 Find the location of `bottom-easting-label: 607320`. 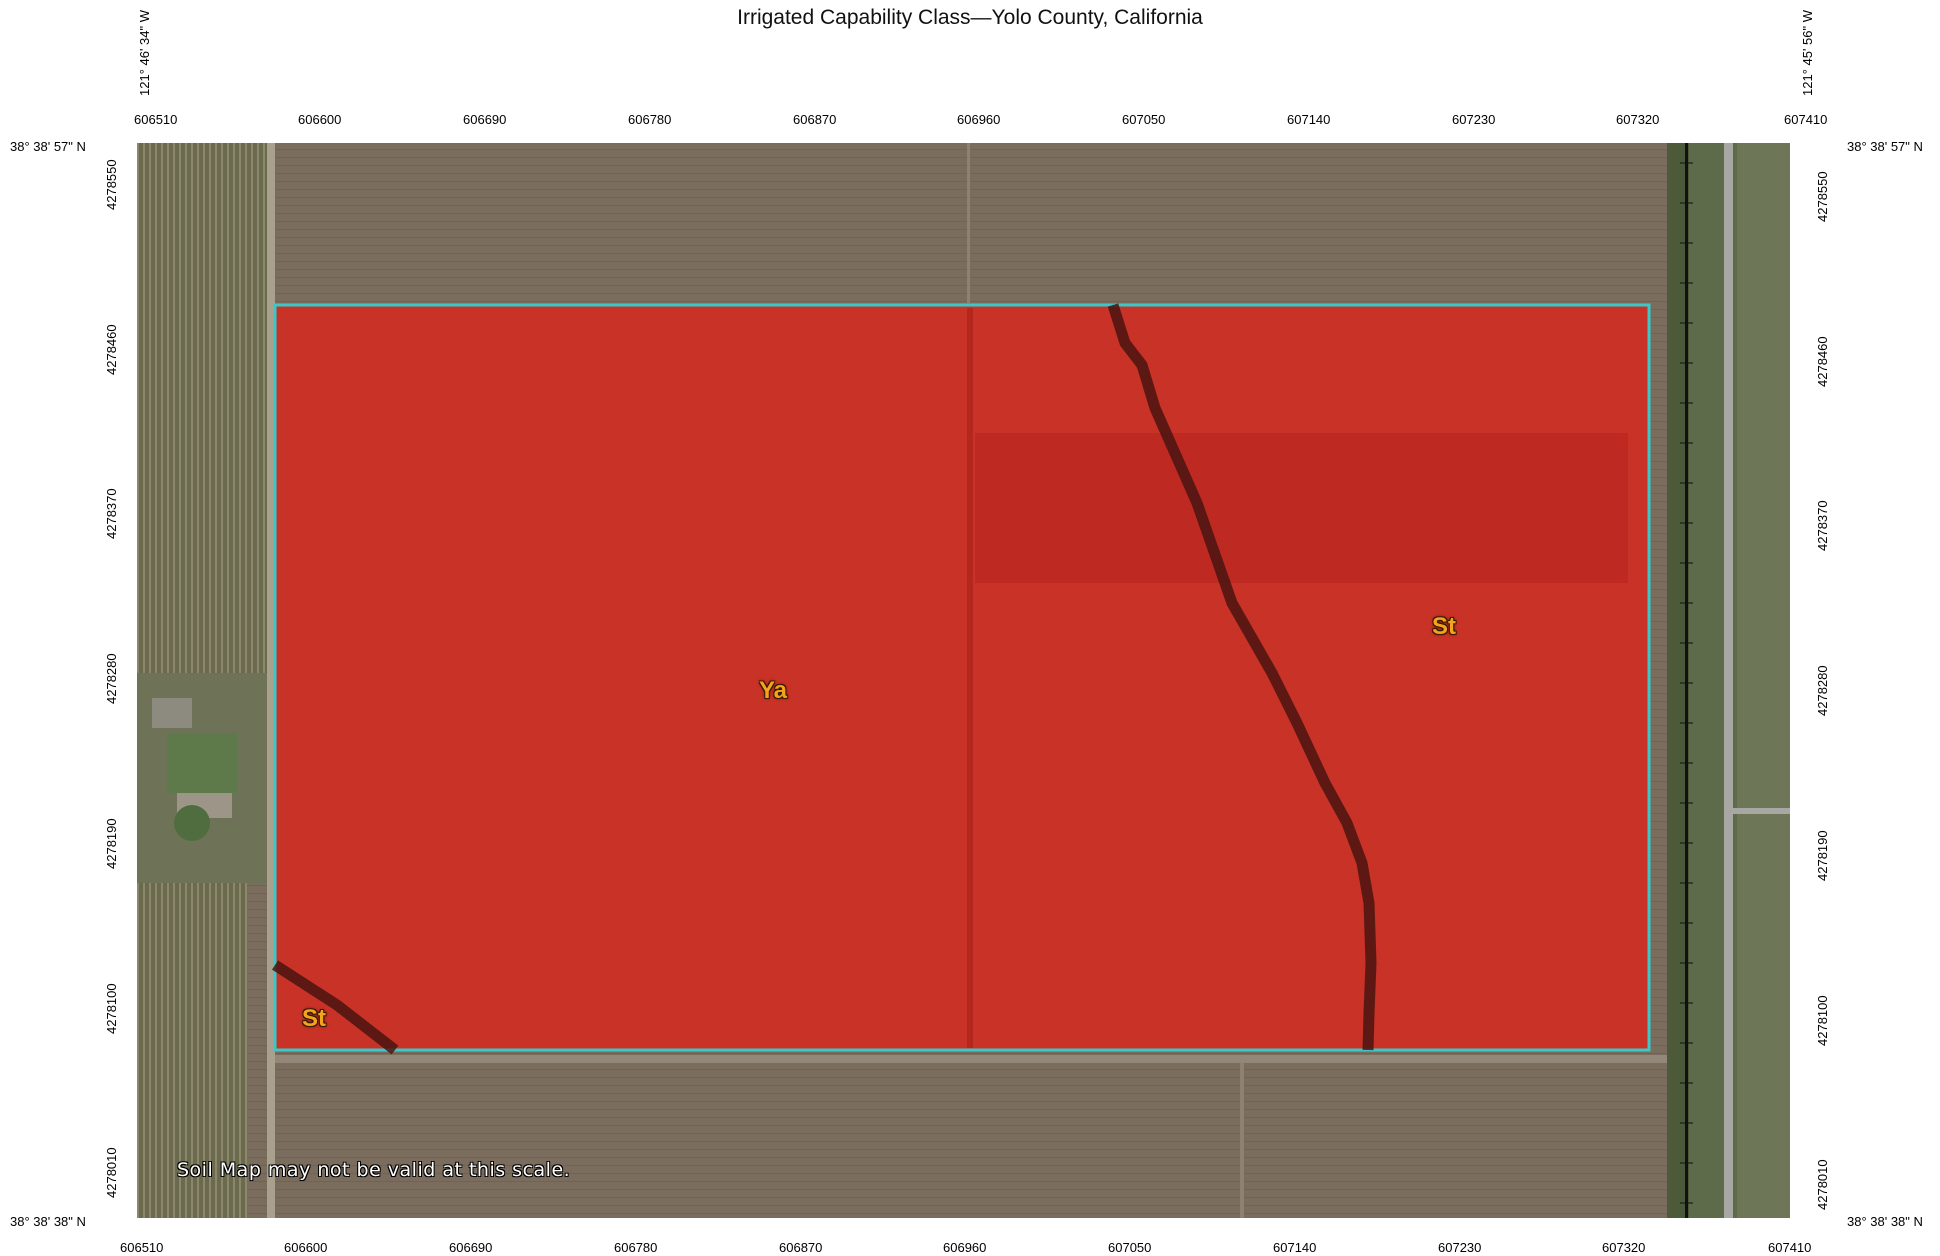

bottom-easting-label: 607320 is located at coordinates (1624, 1247).